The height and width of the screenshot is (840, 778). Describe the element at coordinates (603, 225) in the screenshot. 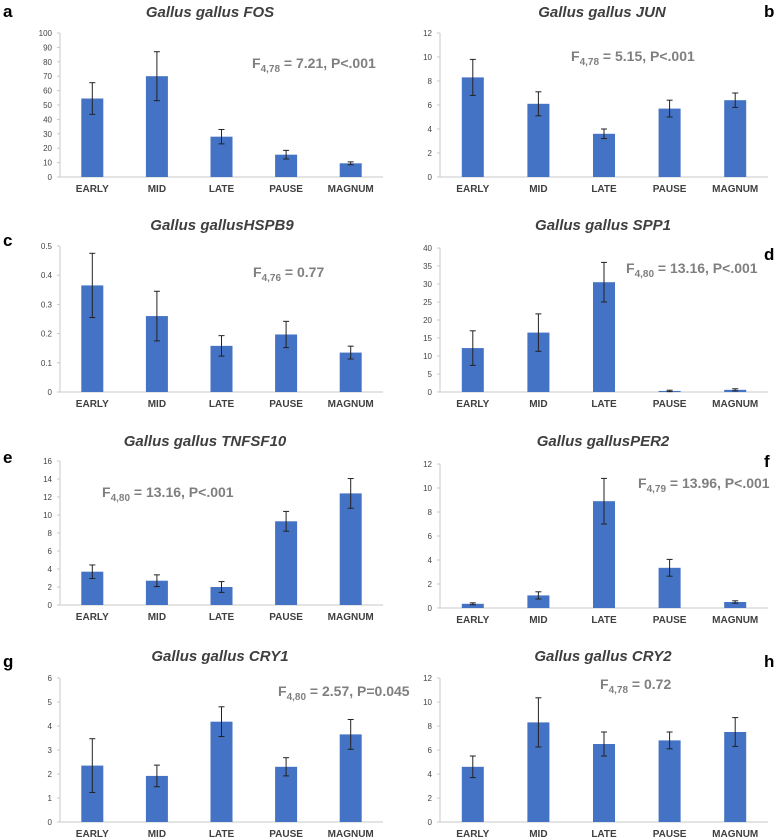

I see `chart-title: Gallus gallus SPP1` at that location.